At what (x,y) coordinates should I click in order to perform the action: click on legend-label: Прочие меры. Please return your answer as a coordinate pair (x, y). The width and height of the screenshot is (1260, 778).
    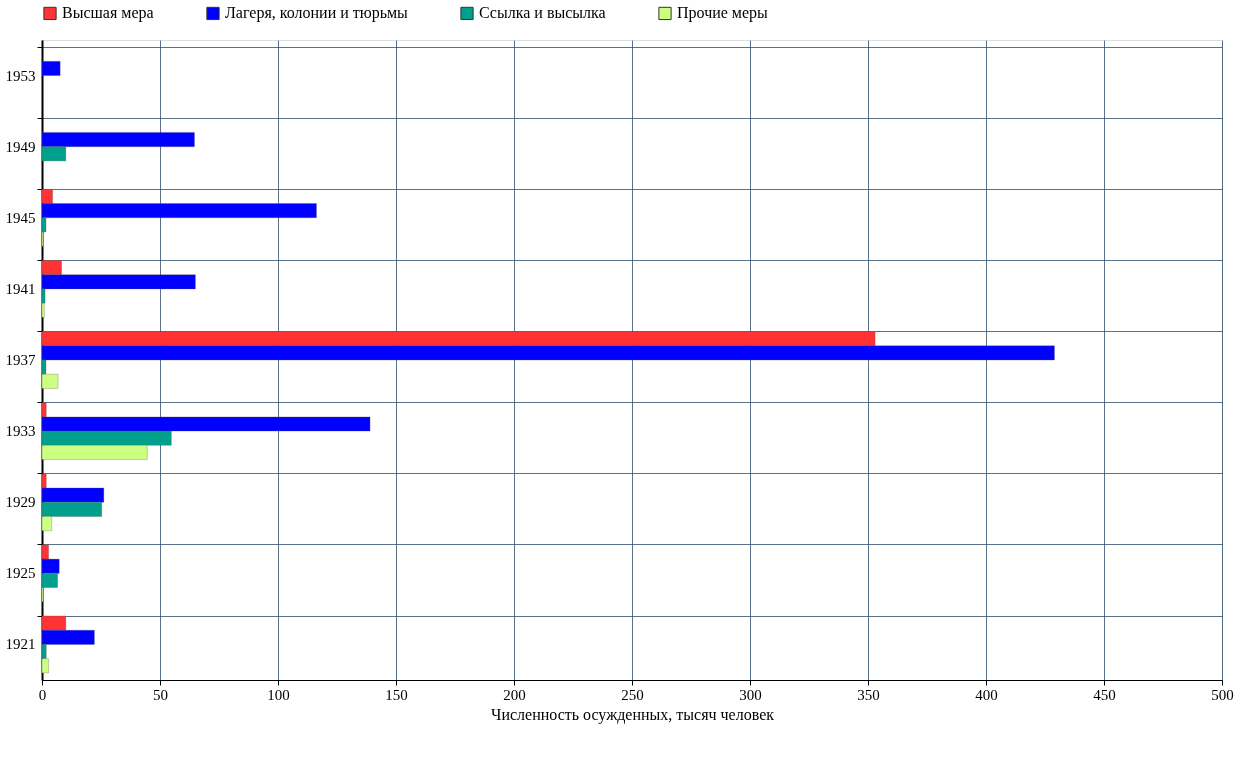
    Looking at the image, I should click on (723, 13).